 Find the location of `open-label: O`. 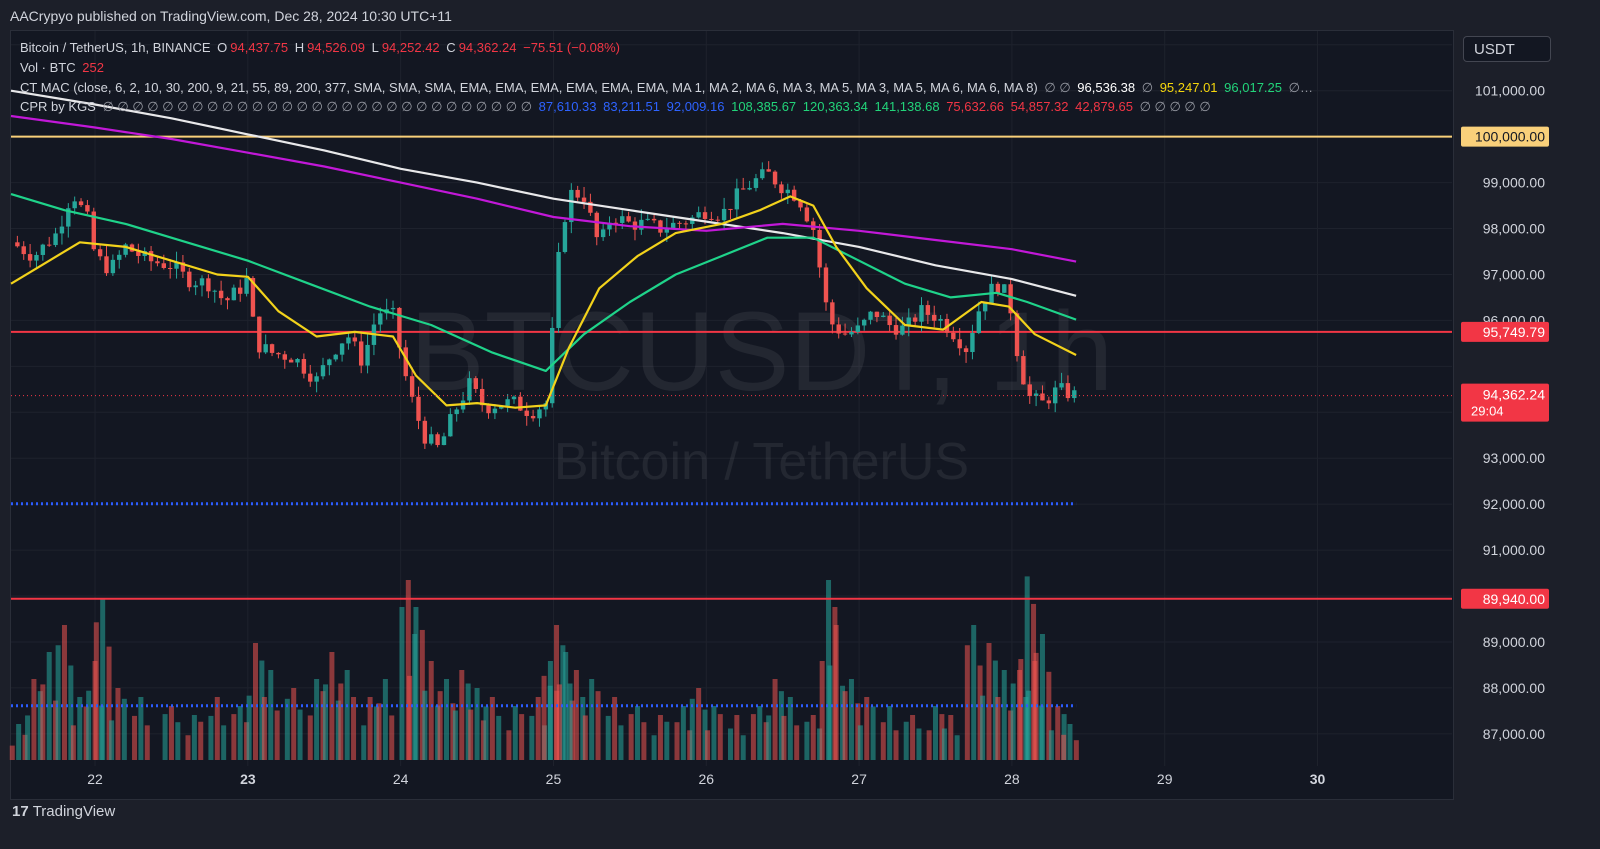

open-label: O is located at coordinates (222, 47).